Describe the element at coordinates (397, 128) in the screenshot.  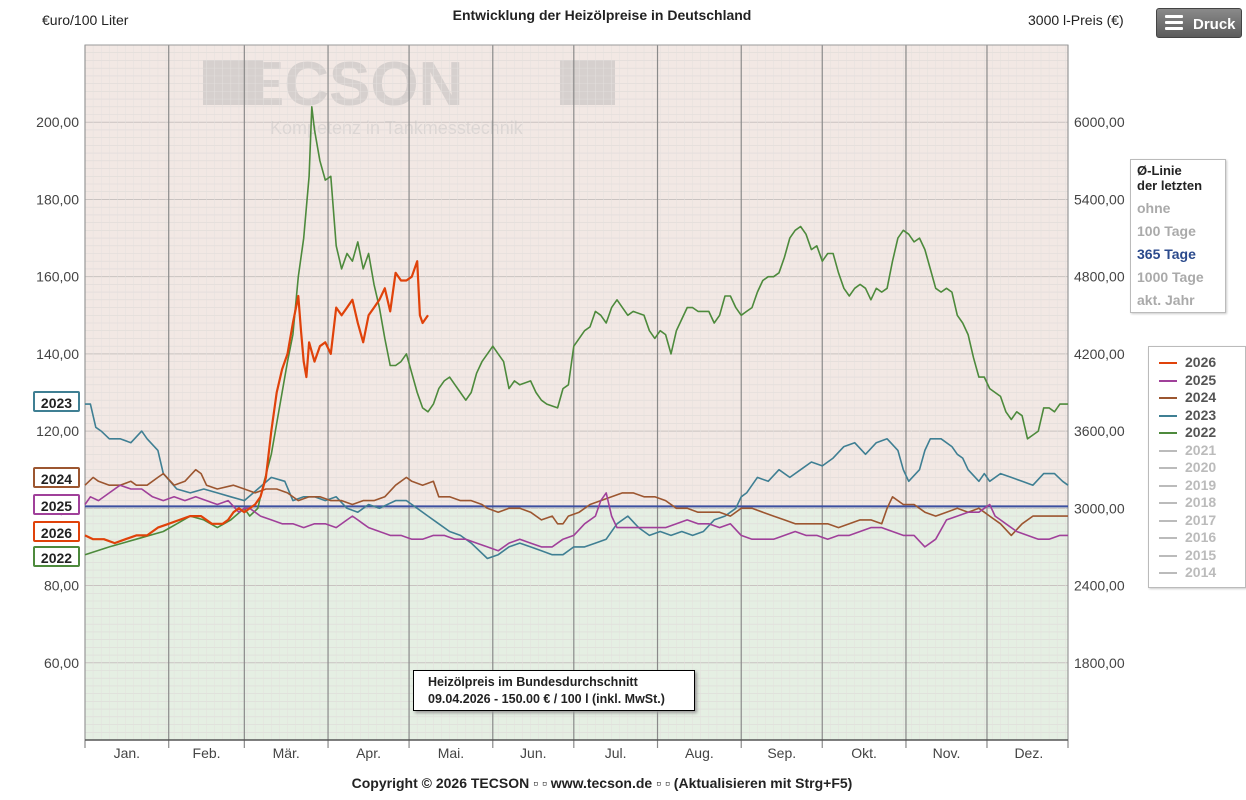
I see `watermark-tagline: Kompetenz in Tankmesstechnik` at that location.